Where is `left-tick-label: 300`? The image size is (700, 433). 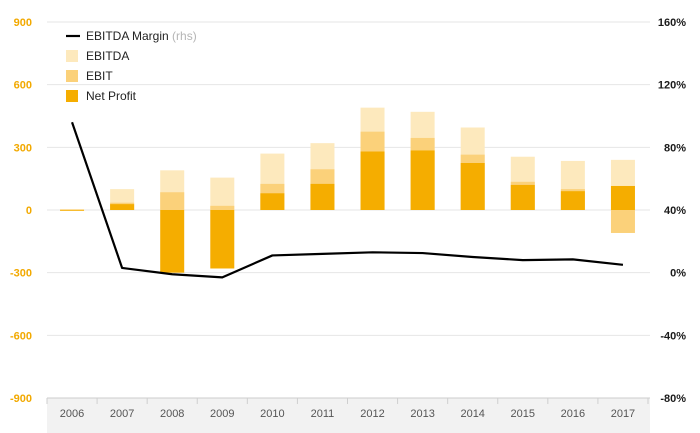
left-tick-label: 300 is located at coordinates (23, 148).